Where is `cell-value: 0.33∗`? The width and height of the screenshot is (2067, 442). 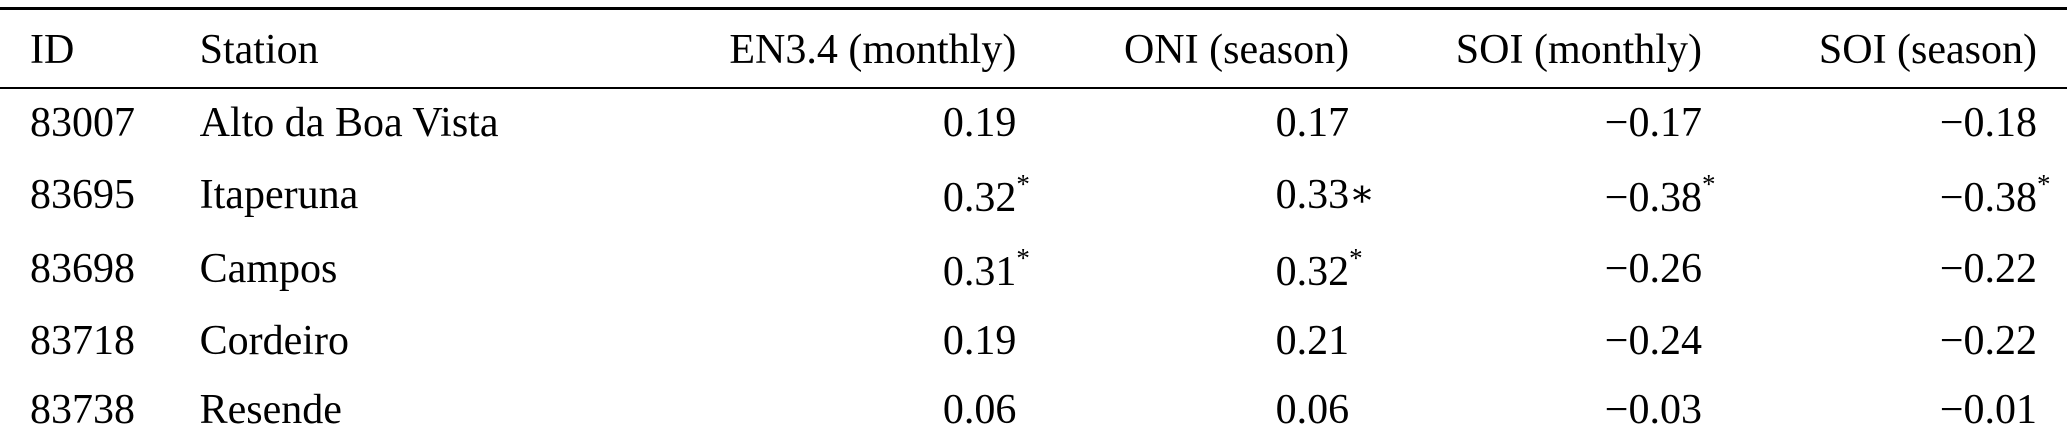
cell-value: 0.33∗ is located at coordinates (1325, 195).